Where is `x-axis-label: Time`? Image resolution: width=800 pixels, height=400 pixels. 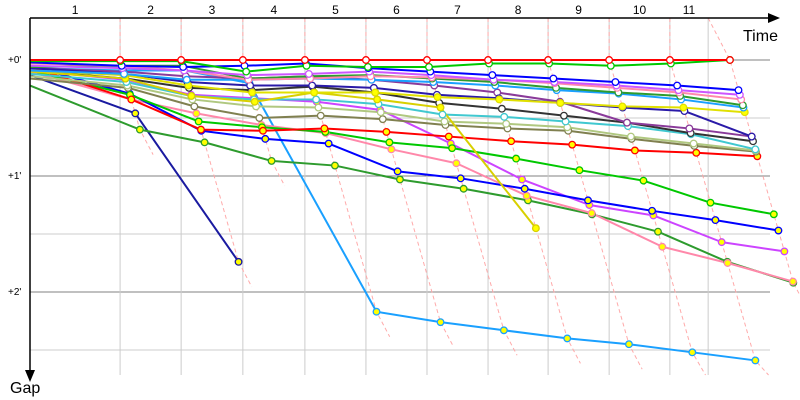 x-axis-label: Time is located at coordinates (760, 36).